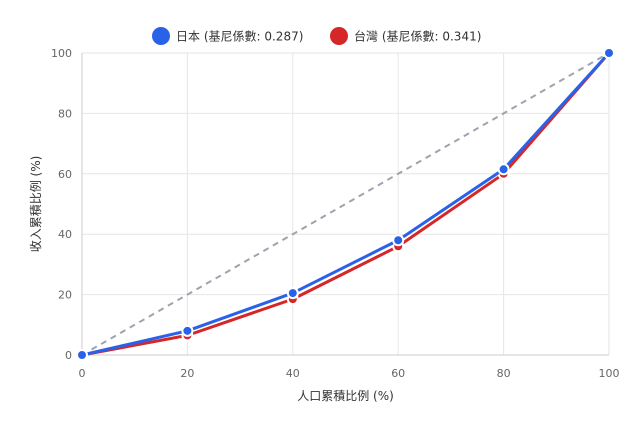 The height and width of the screenshot is (425, 637). Describe the element at coordinates (65, 174) in the screenshot. I see `y-tick-label: 60` at that location.